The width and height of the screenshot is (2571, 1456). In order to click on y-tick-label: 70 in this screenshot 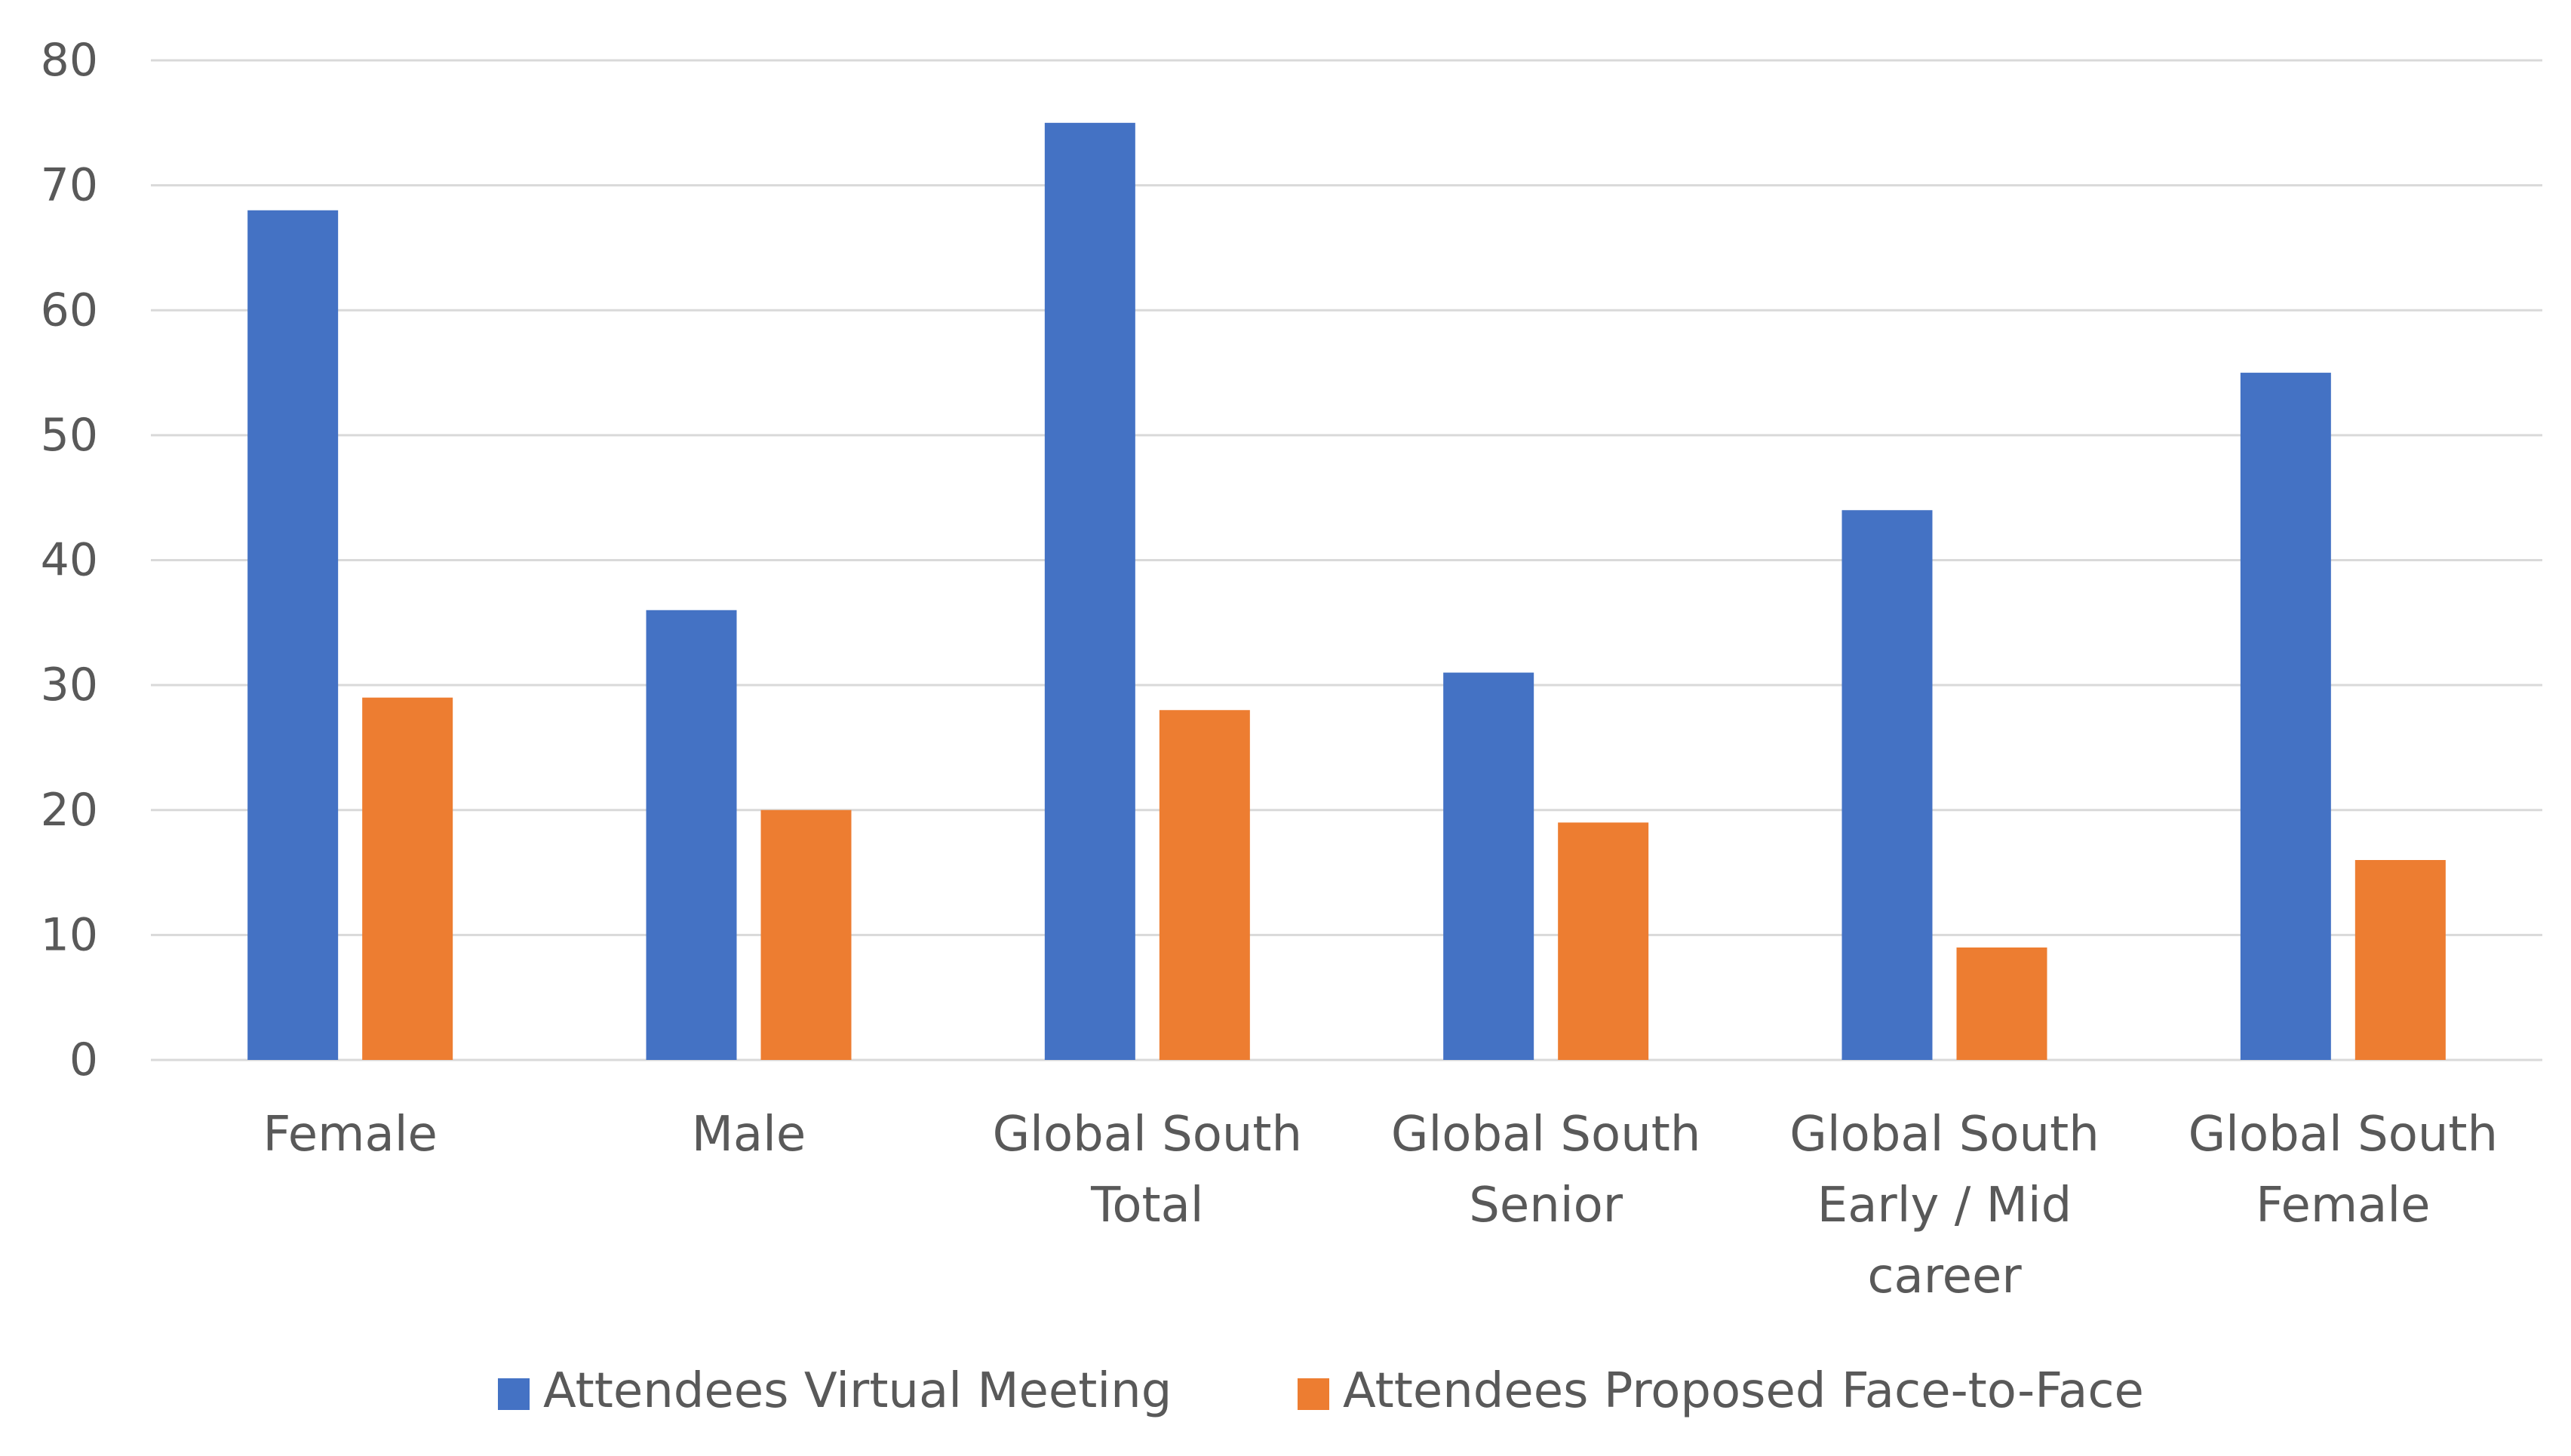, I will do `click(69, 185)`.